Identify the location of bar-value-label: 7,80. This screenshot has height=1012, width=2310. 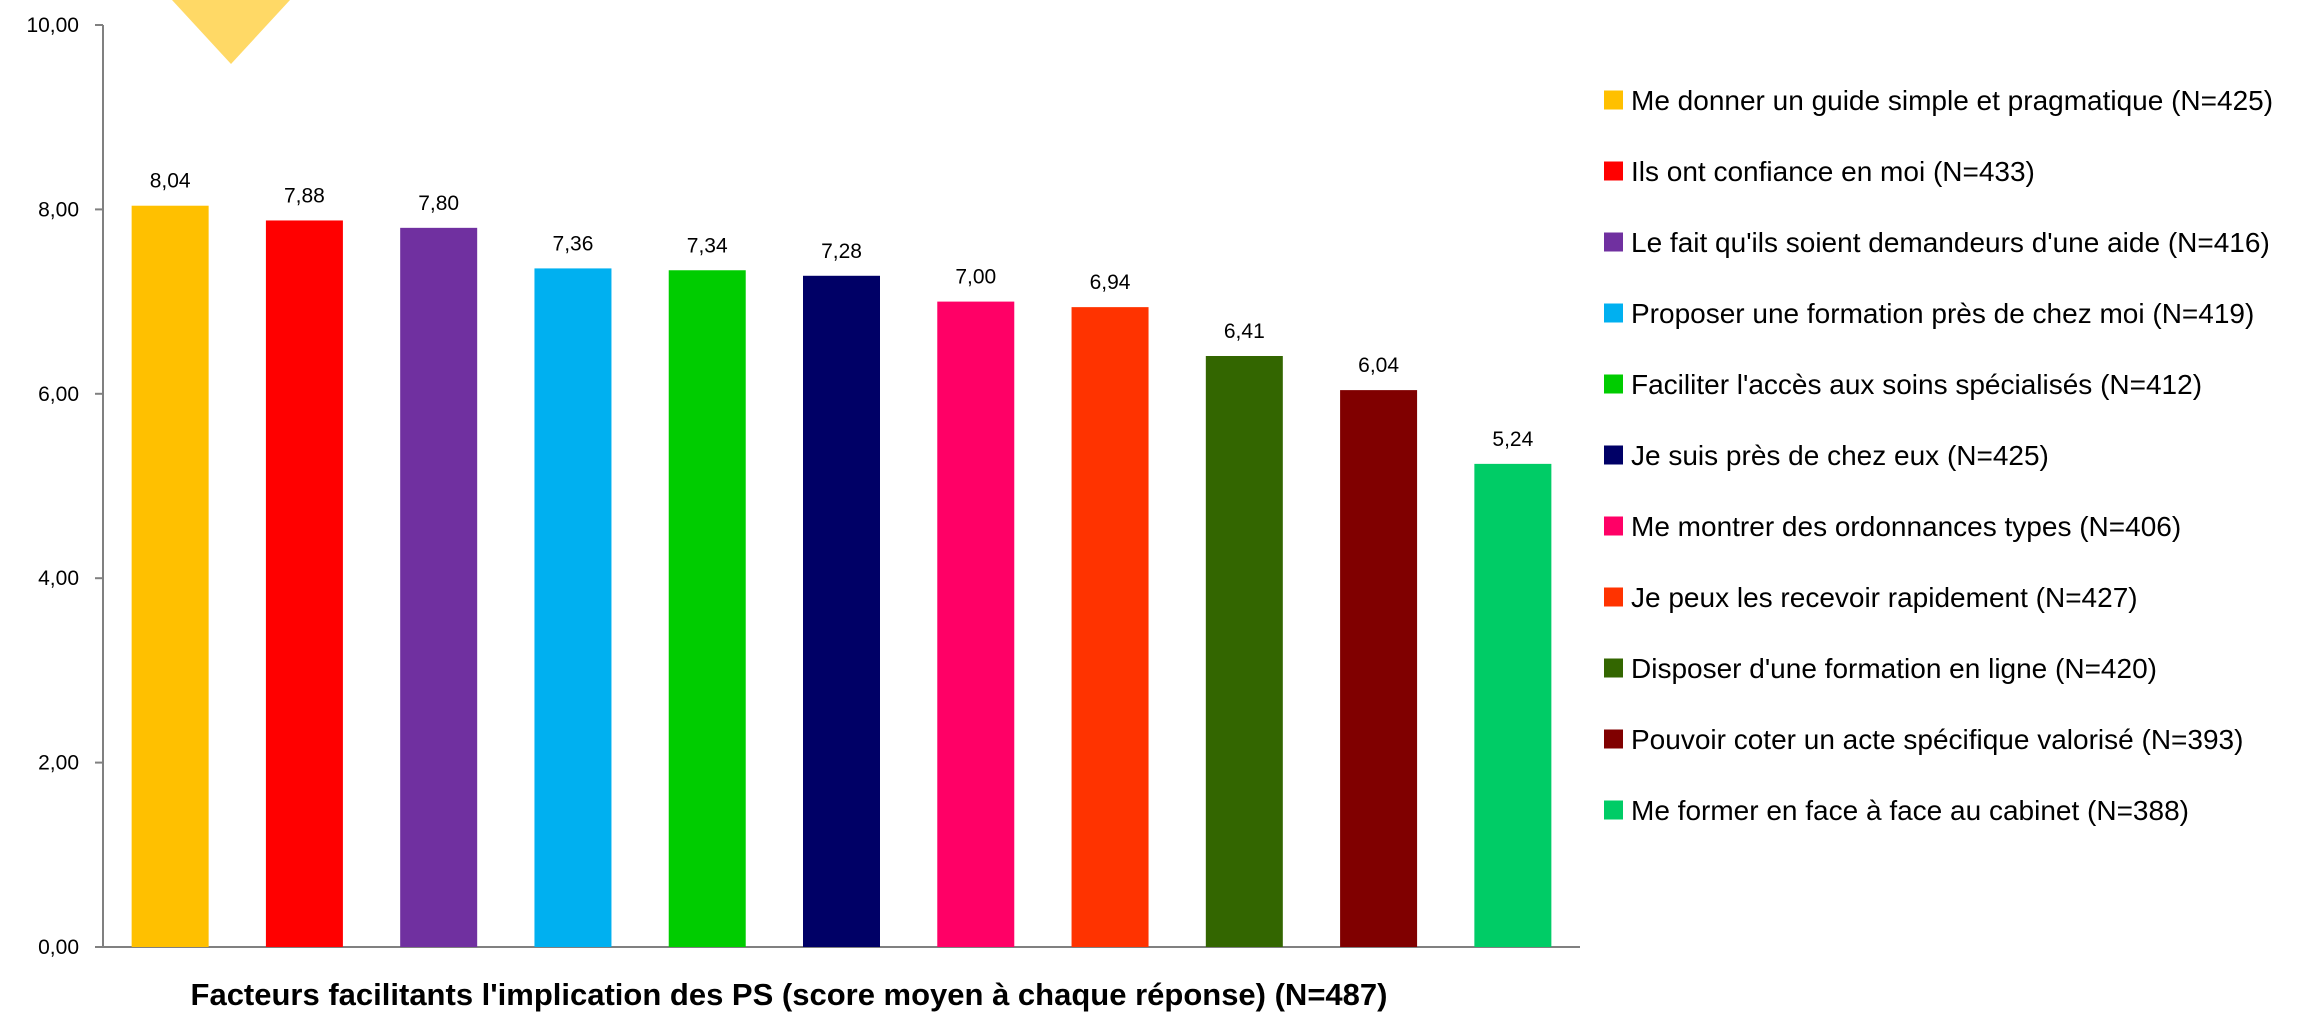
(438, 203).